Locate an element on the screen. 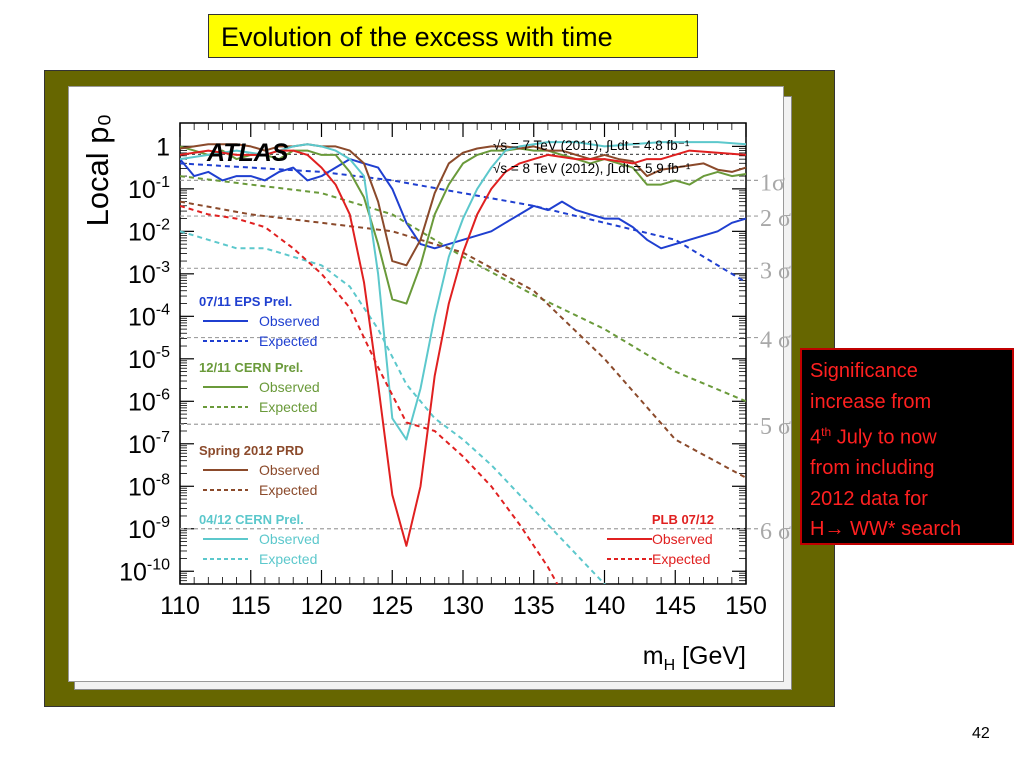 The width and height of the screenshot is (1024, 768). callout-line: from including is located at coordinates (907, 468).